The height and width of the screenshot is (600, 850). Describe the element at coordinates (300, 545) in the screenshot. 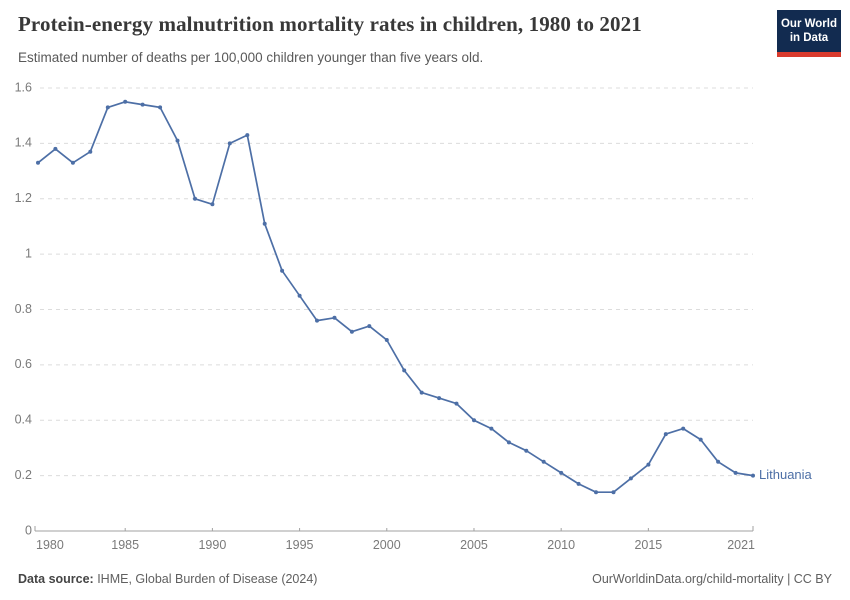

I see `x-tick-label: 1995` at that location.